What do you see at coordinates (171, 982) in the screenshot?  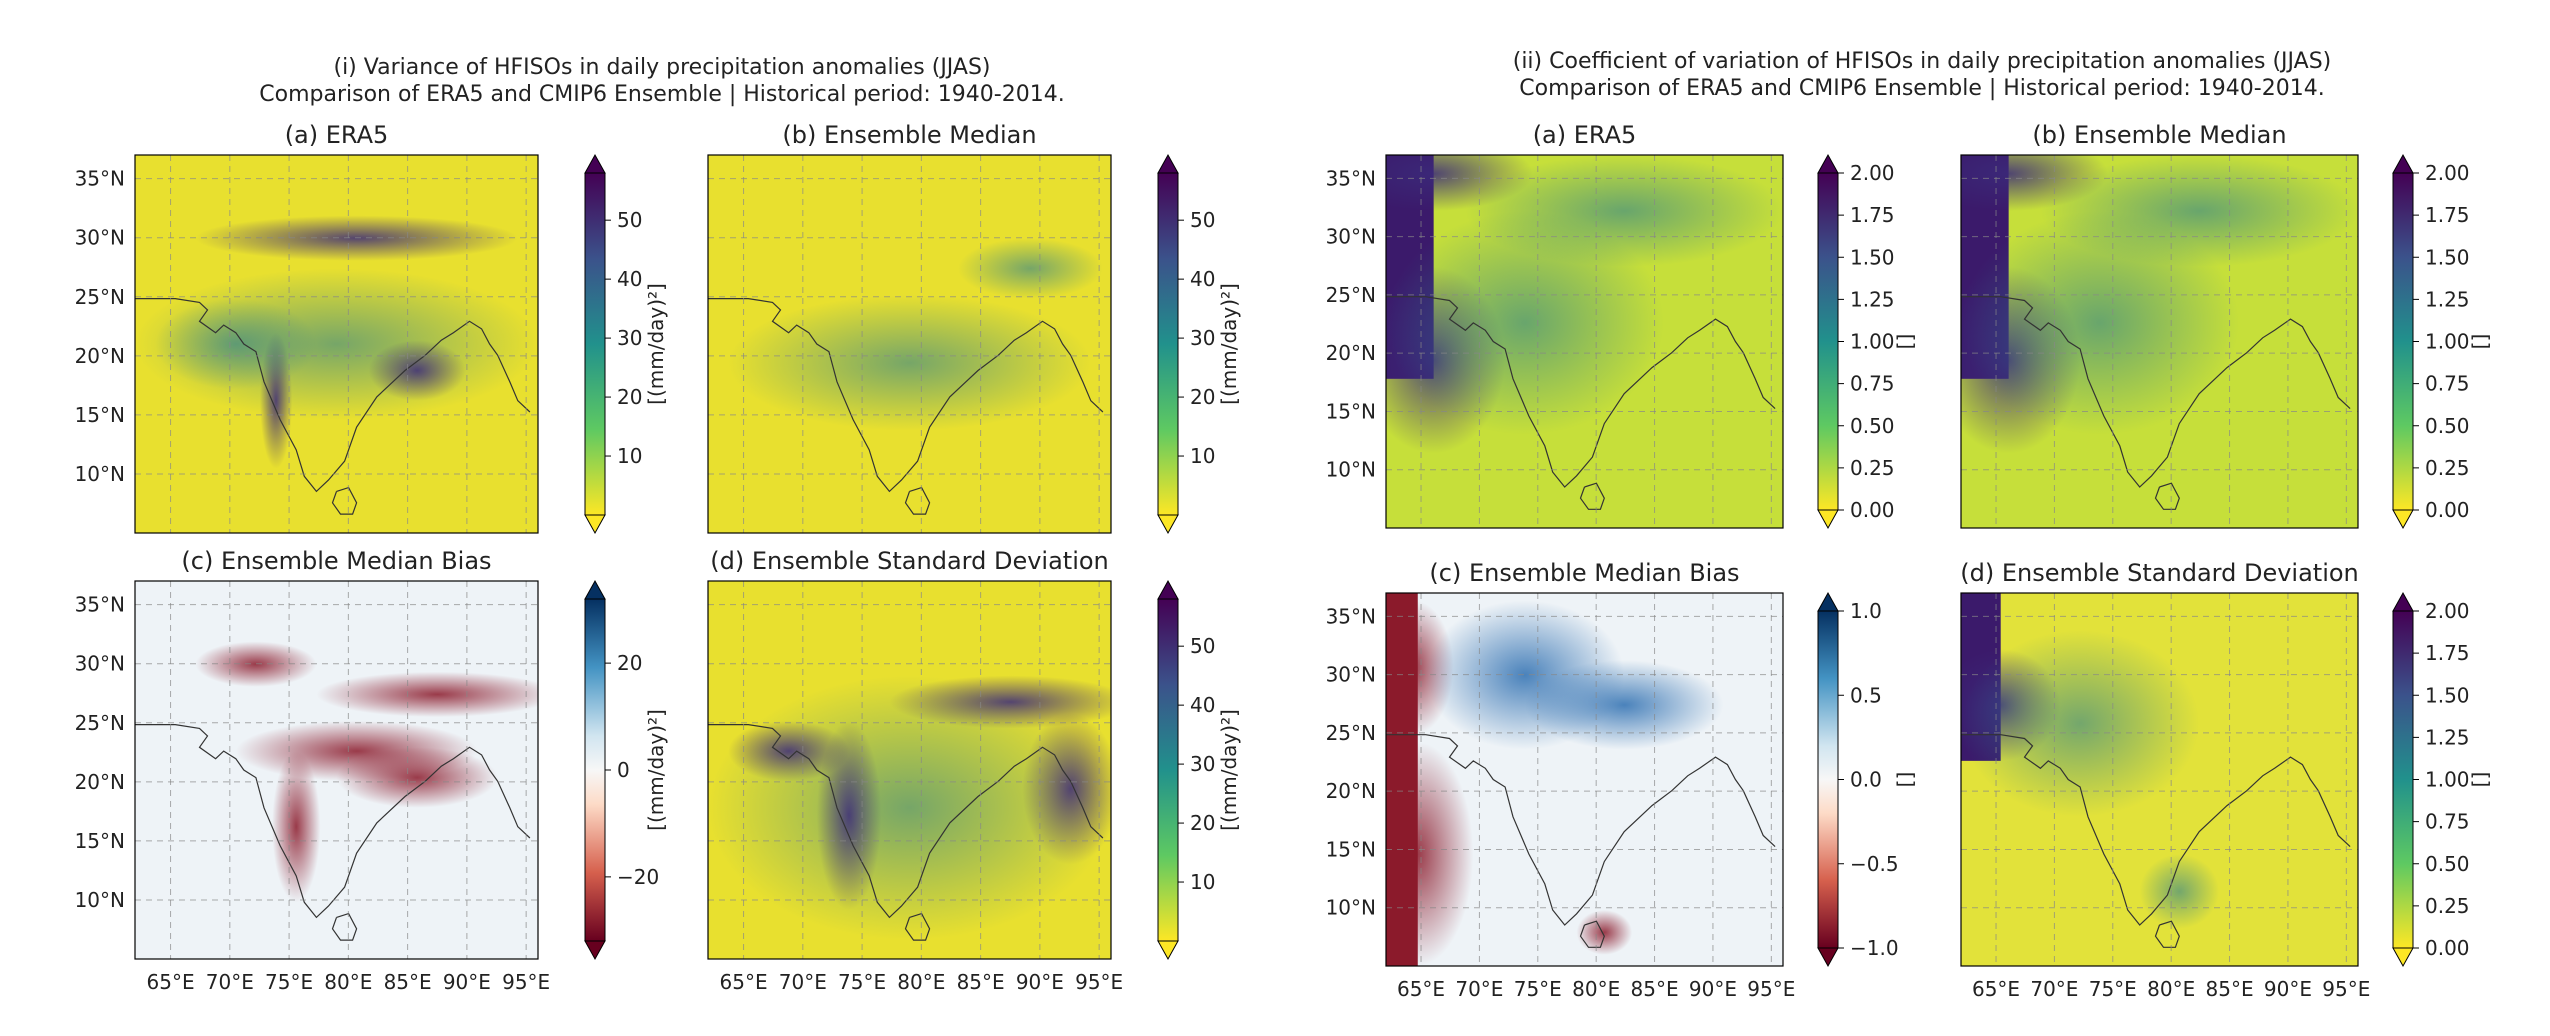 I see `lon-tick-label: 65°E` at bounding box center [171, 982].